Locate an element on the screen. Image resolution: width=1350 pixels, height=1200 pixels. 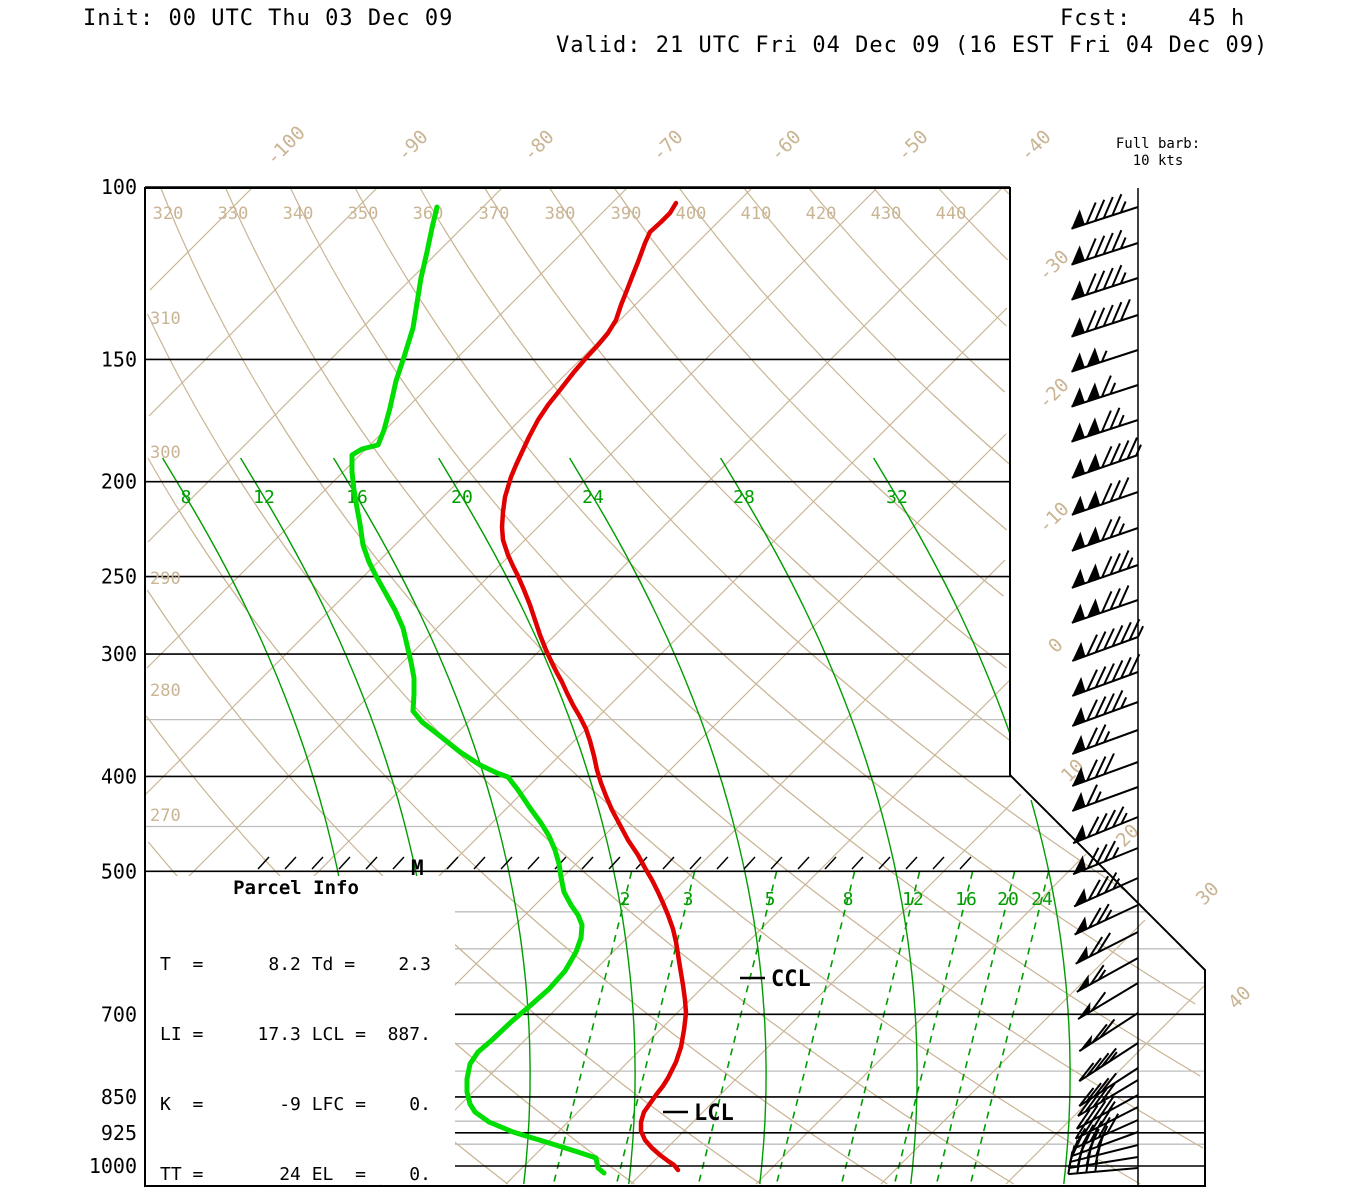
temperature-curve is located at coordinates (594, 686).